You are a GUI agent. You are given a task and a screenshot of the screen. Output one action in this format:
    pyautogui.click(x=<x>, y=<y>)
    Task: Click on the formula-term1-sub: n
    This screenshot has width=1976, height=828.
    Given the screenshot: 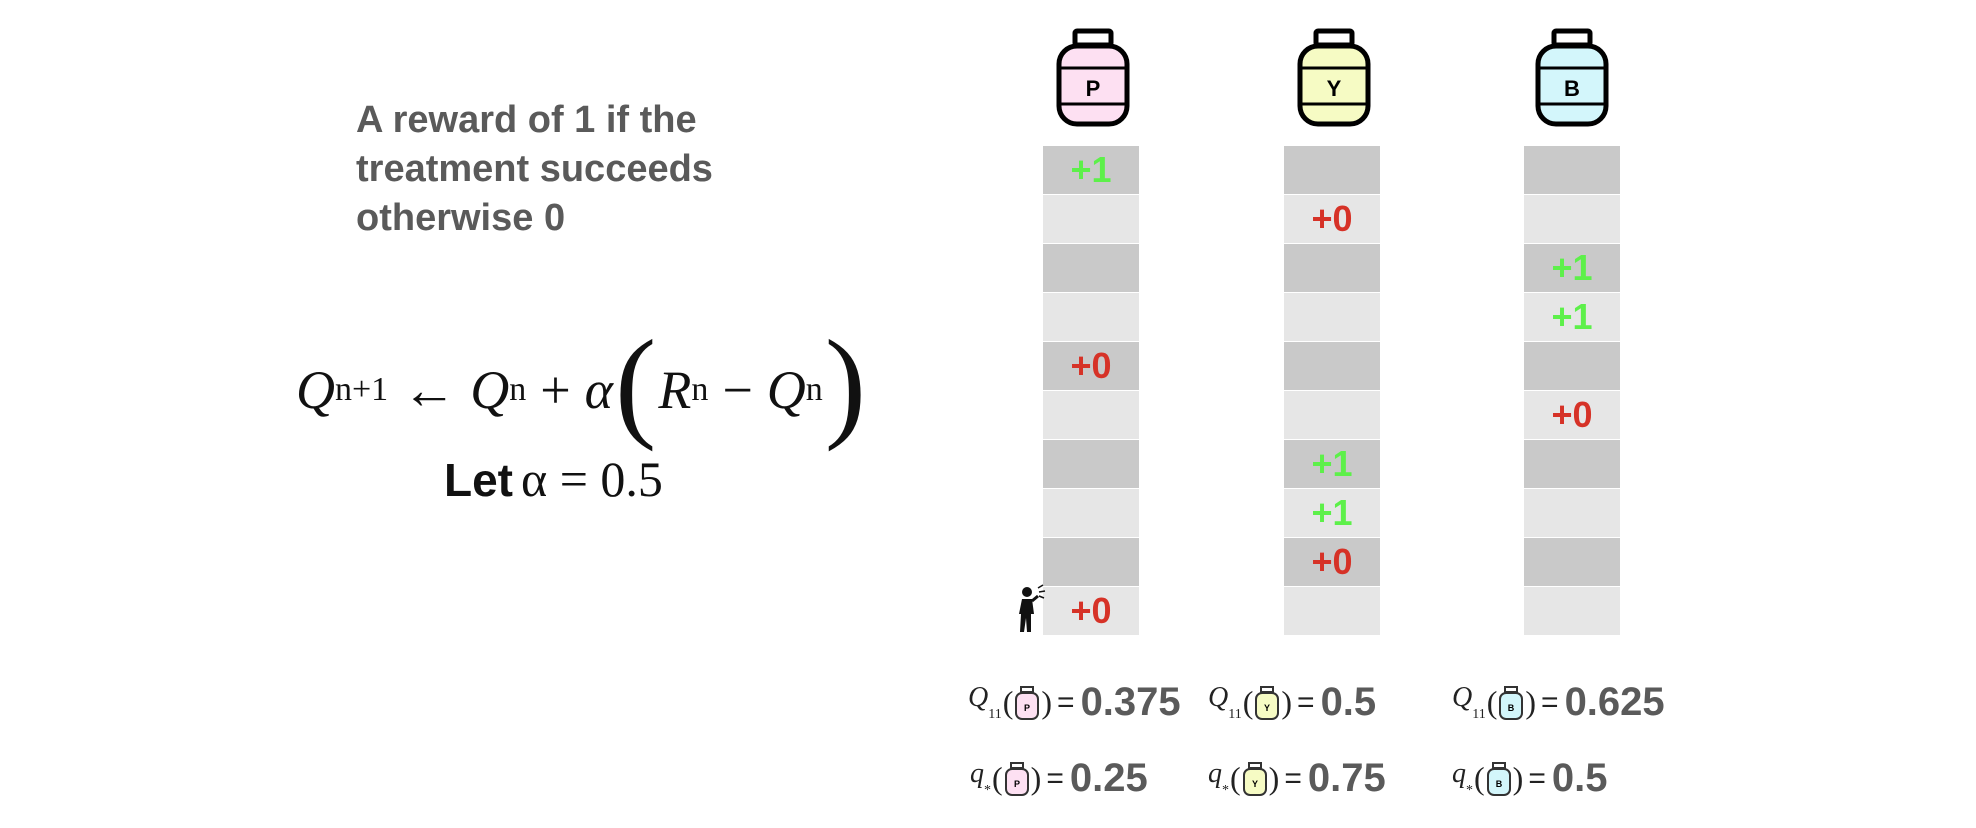 What is the action you would take?
    pyautogui.click(x=518, y=389)
    